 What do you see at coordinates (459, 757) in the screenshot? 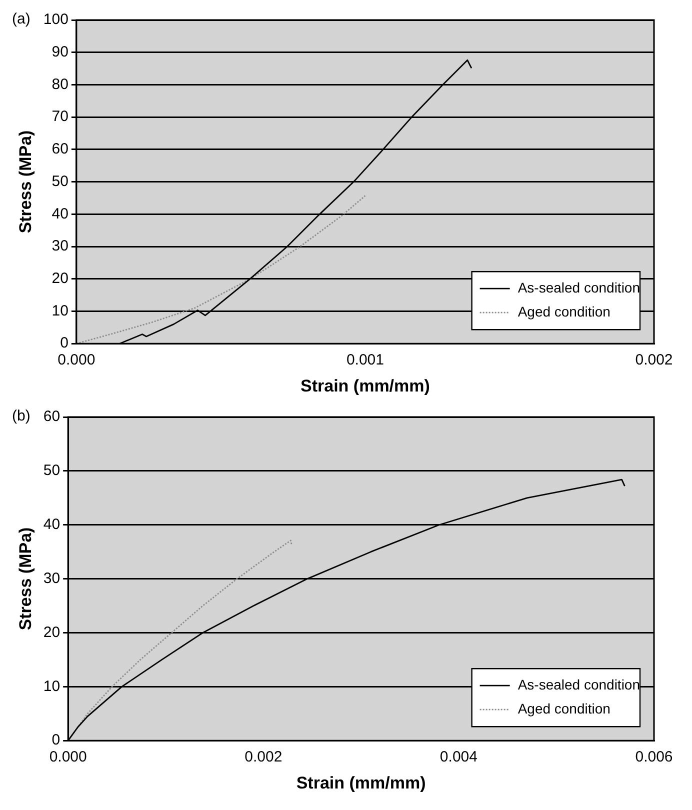
I see `x-tick-label: 0.004` at bounding box center [459, 757].